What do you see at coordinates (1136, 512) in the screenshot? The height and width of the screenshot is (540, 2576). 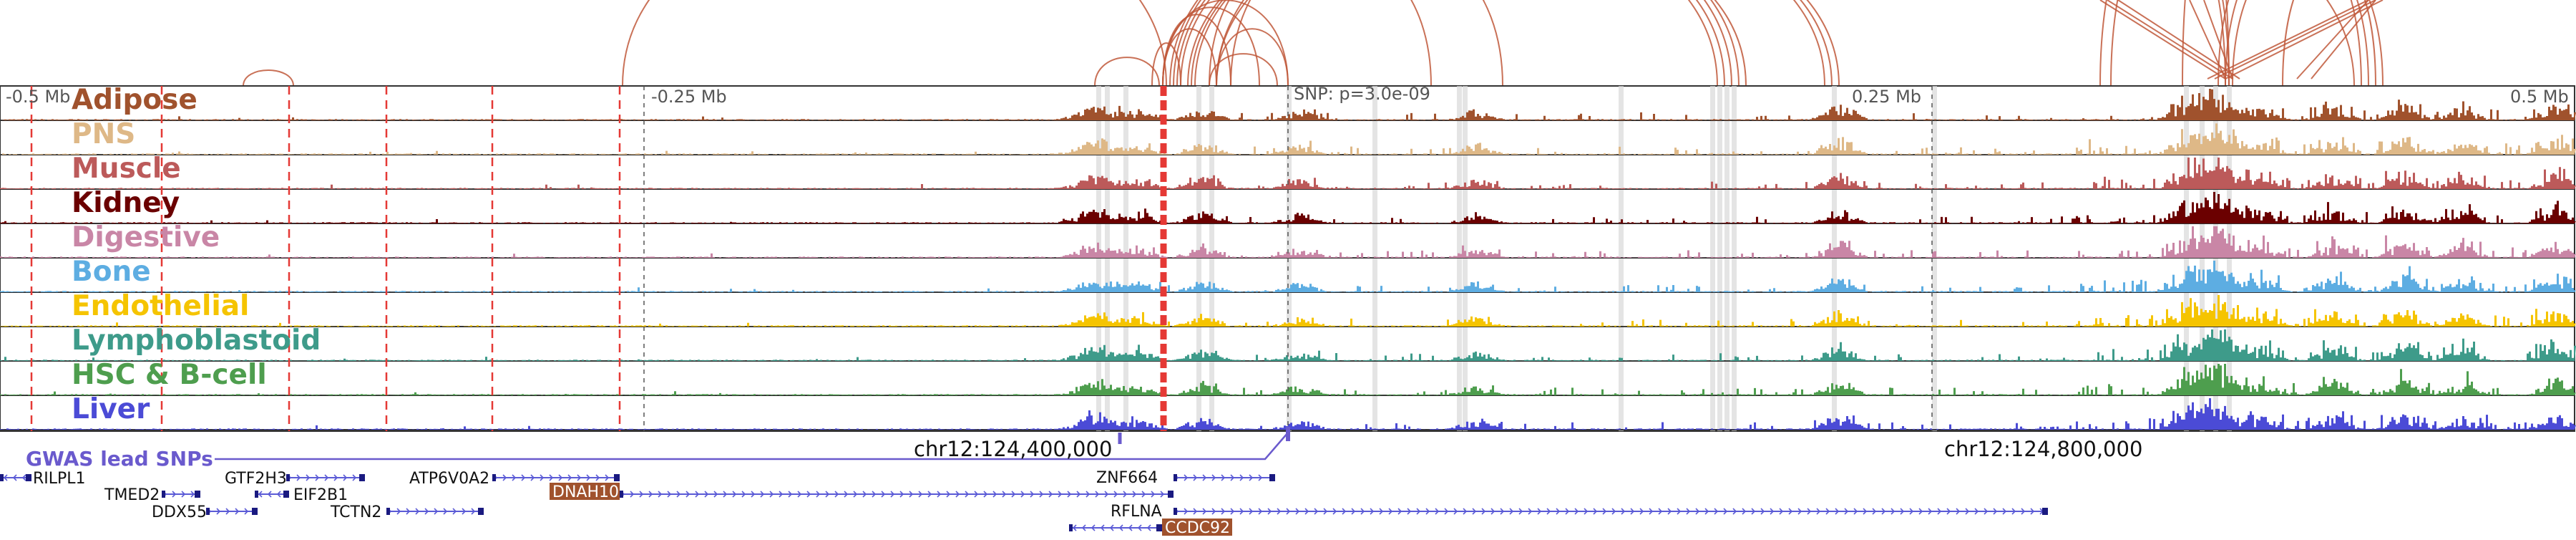 I see `gene-label-rflna: RFLNA` at bounding box center [1136, 512].